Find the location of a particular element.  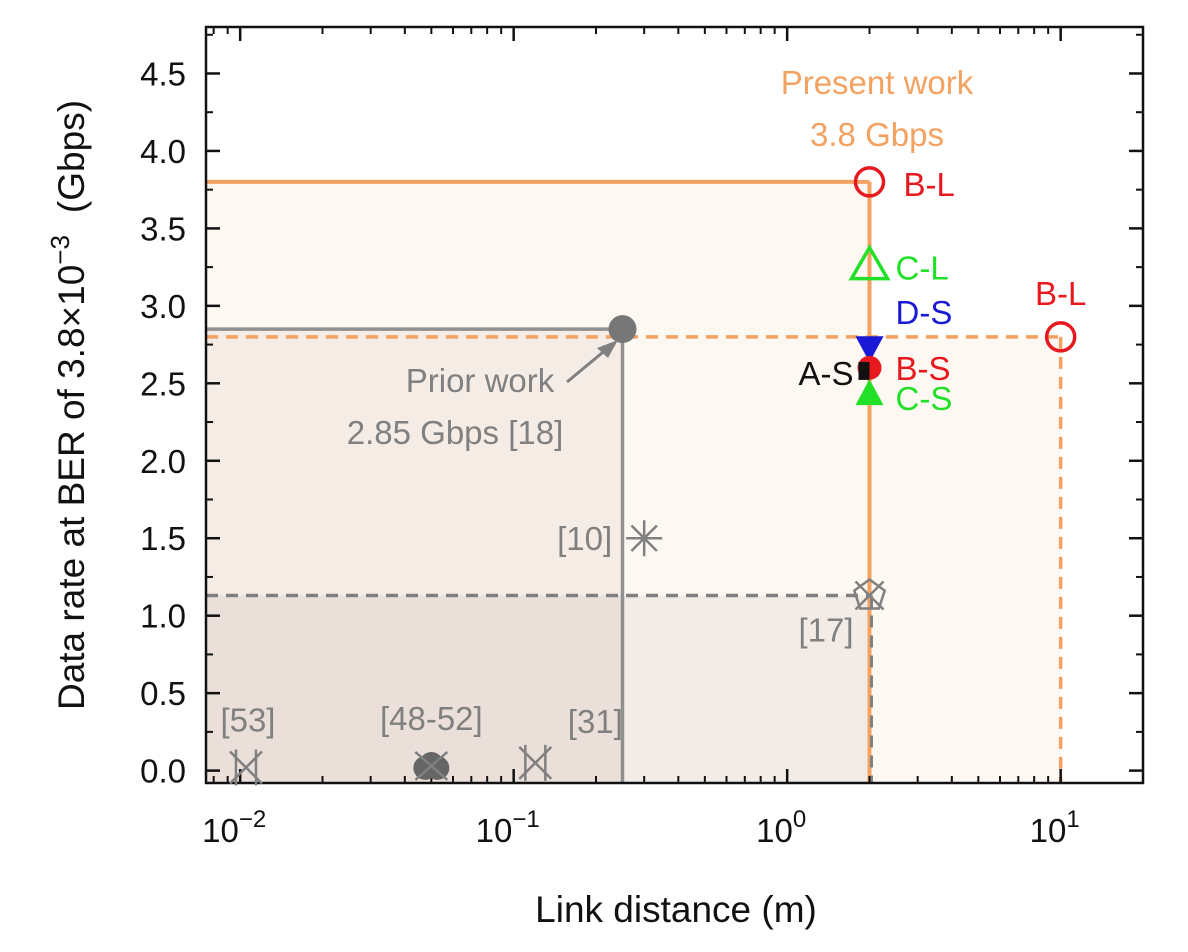

extended-region is located at coordinates (965, 559).